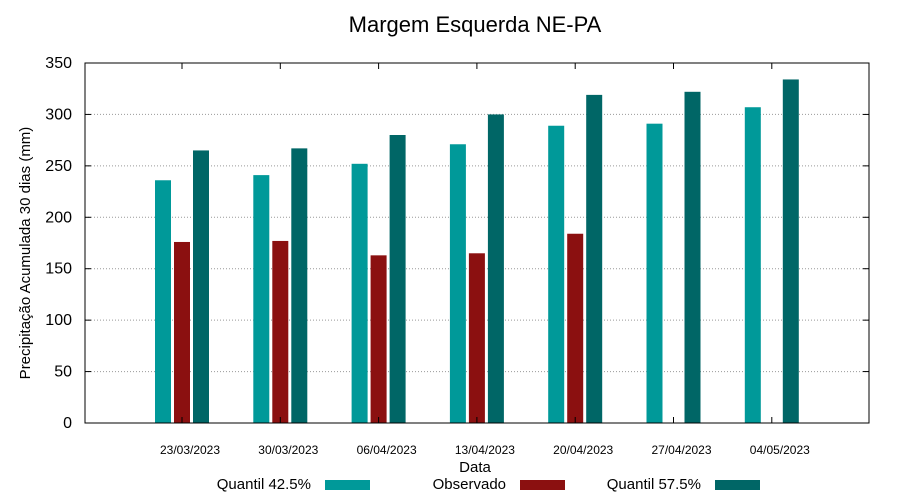 The height and width of the screenshot is (500, 900). Describe the element at coordinates (475, 467) in the screenshot. I see `x-axis-label: Data` at that location.